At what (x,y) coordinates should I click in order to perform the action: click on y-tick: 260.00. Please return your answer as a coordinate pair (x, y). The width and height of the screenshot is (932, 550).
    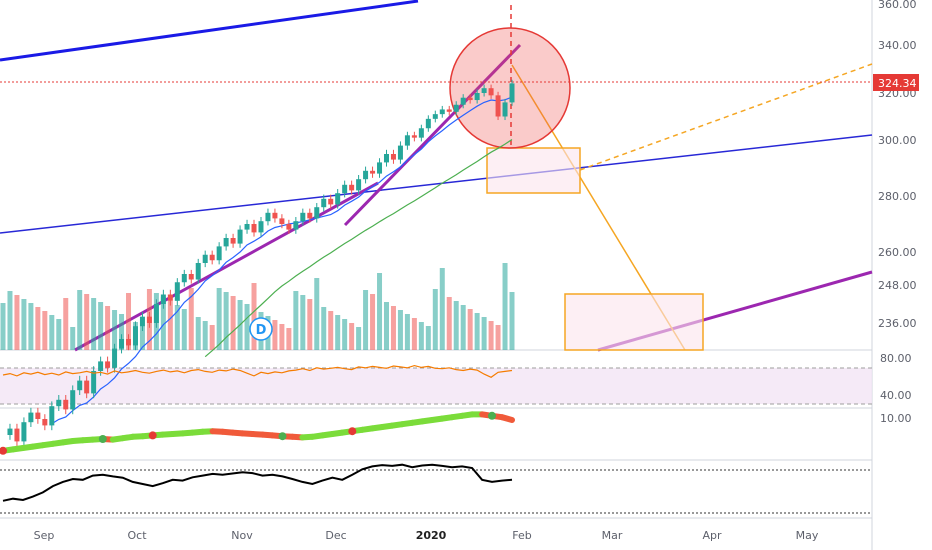
    Looking at the image, I should click on (897, 252).